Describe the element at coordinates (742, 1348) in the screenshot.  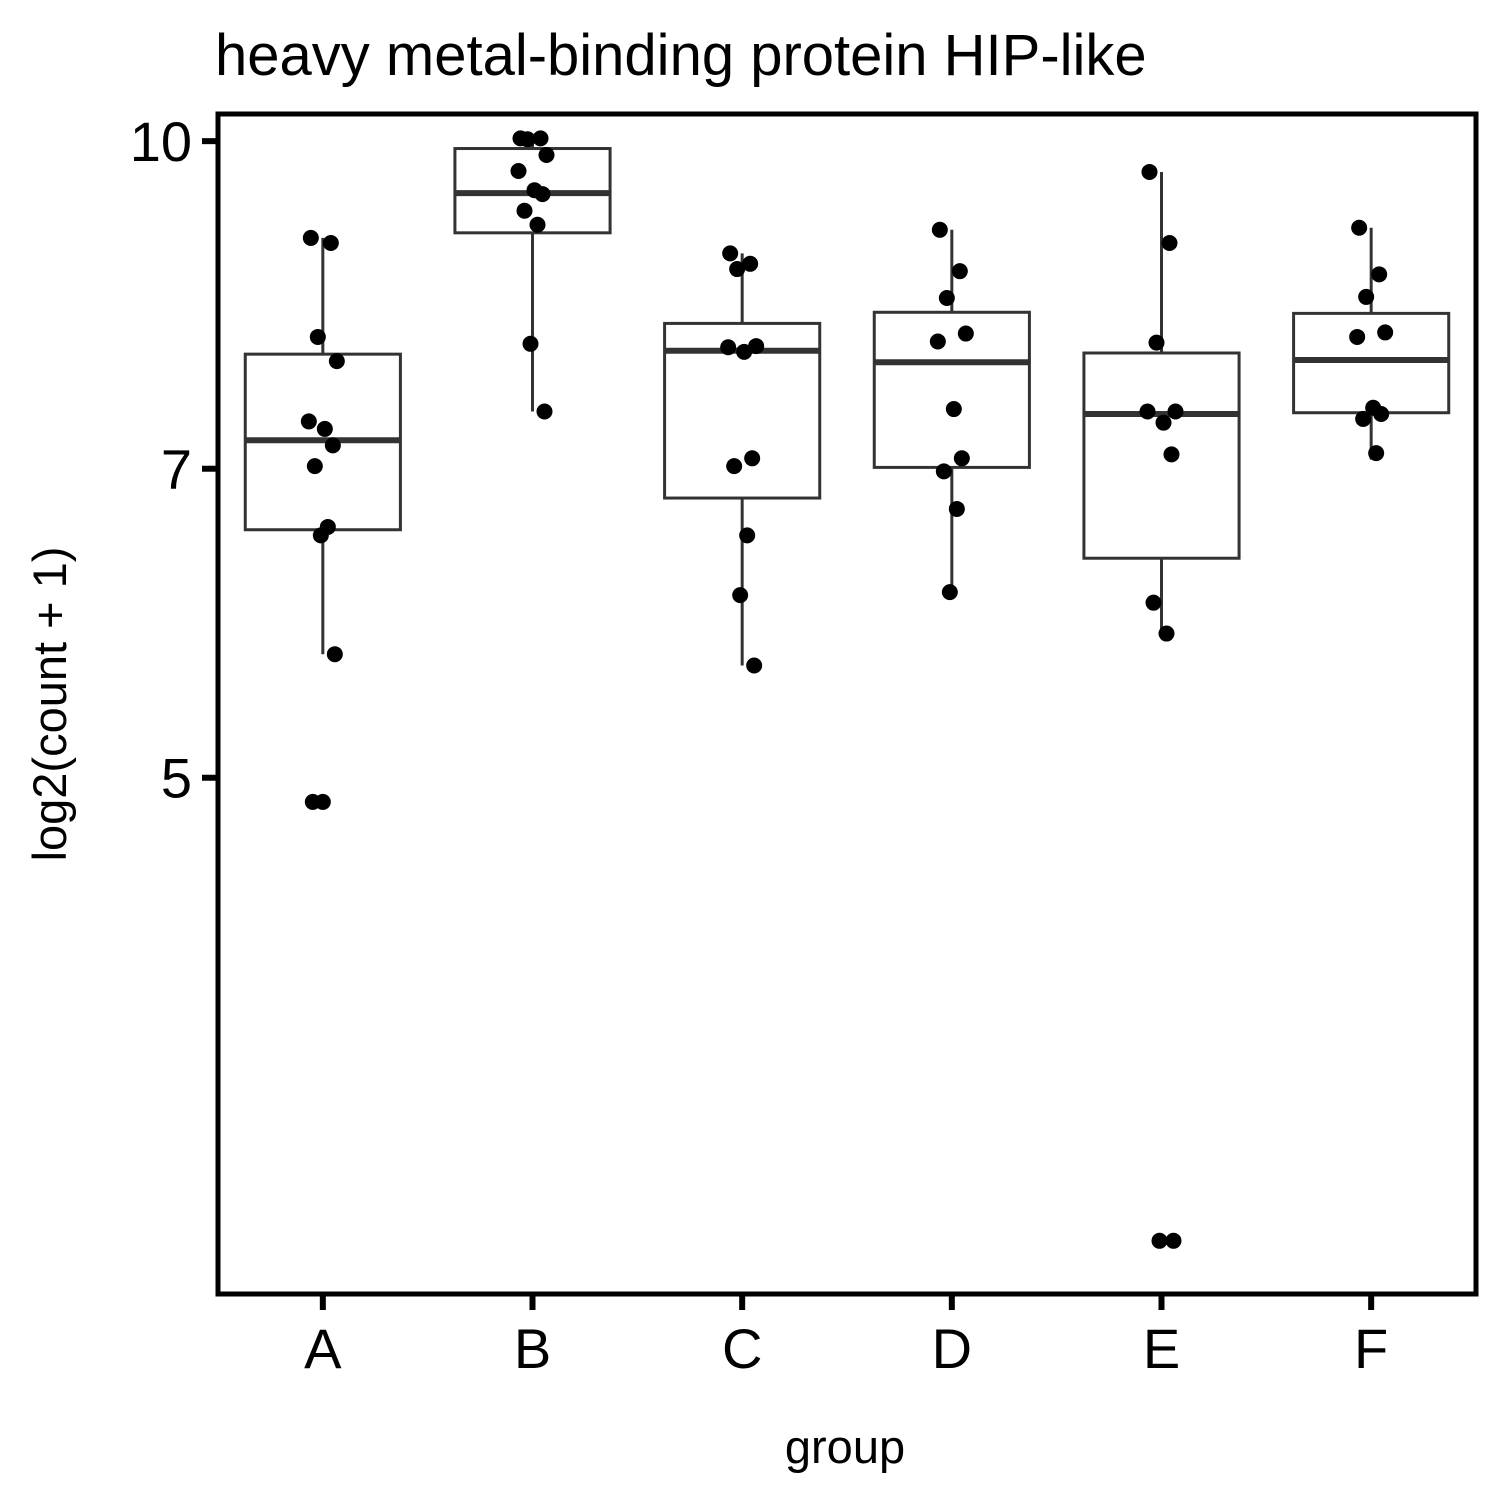
I see `x-tick-label: C` at that location.